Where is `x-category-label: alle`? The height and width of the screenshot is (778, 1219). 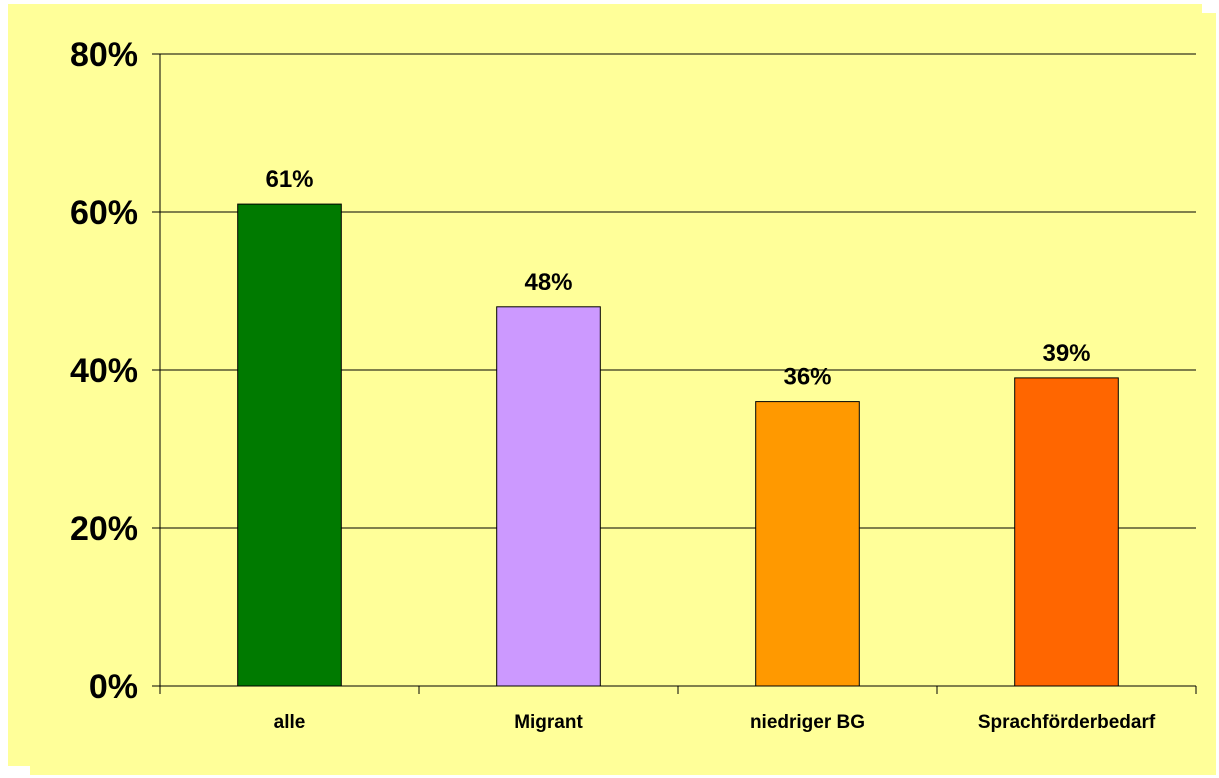 x-category-label: alle is located at coordinates (290, 722).